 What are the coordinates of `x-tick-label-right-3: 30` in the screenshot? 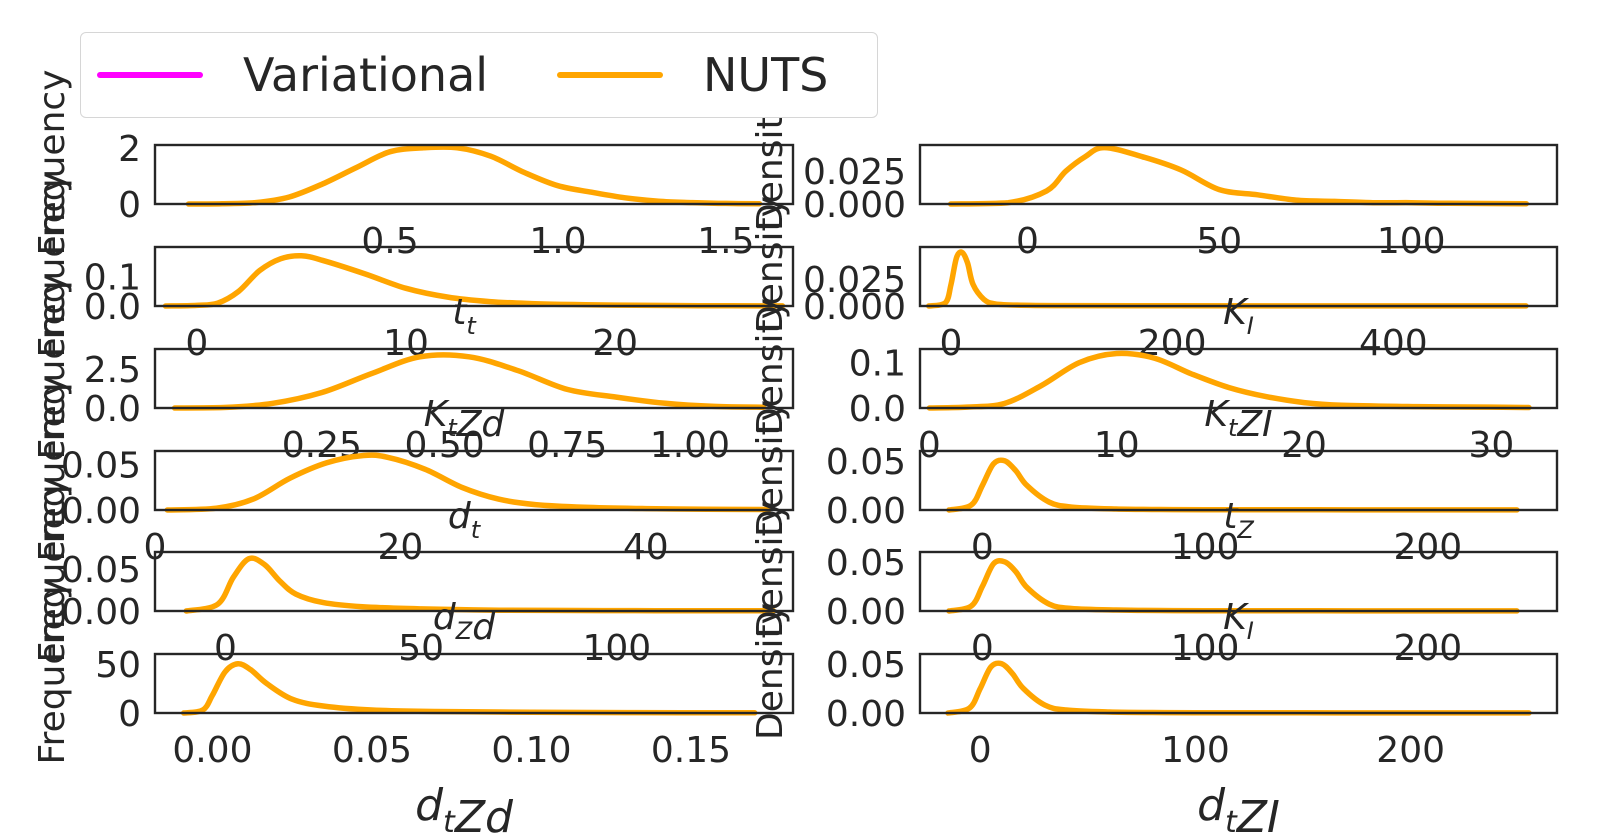 It's located at (1492, 445).